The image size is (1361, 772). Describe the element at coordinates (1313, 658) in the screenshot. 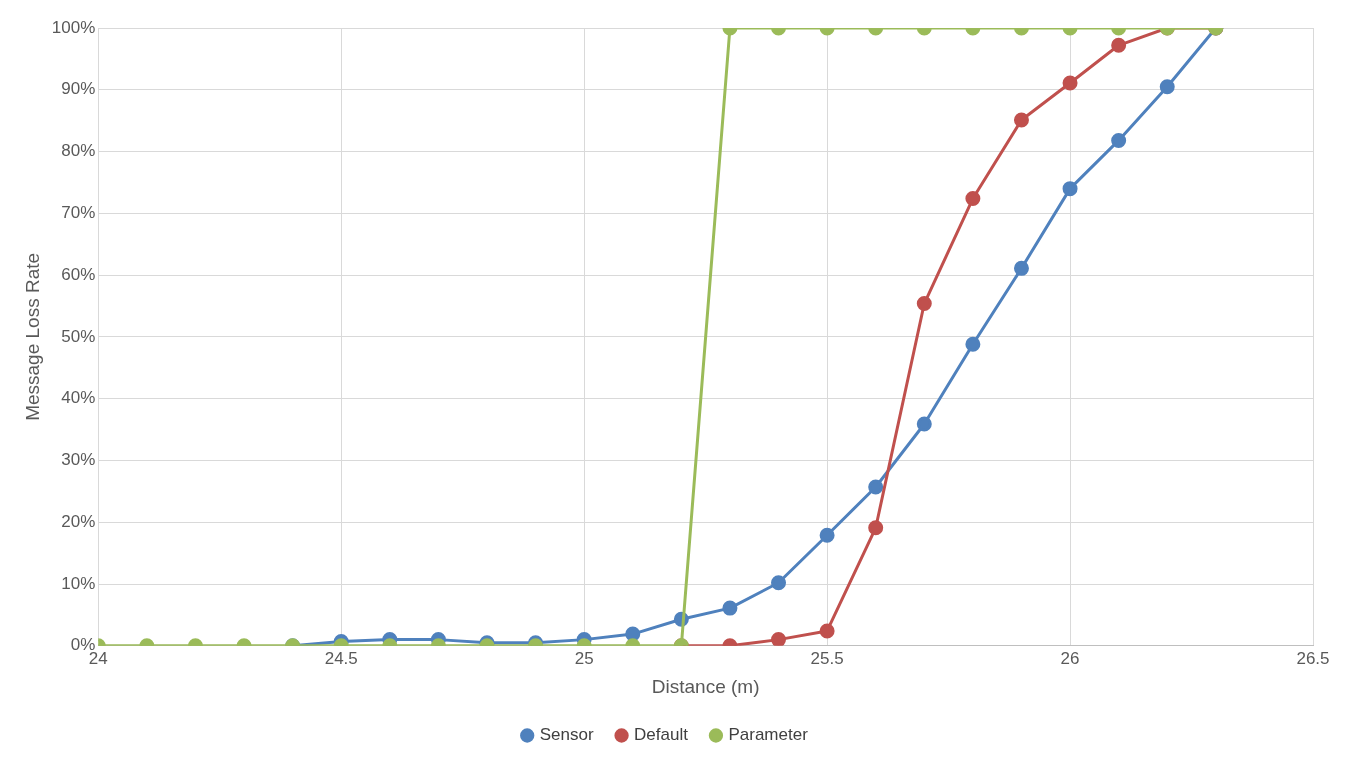

I see `x-tick-label: 26.5` at that location.